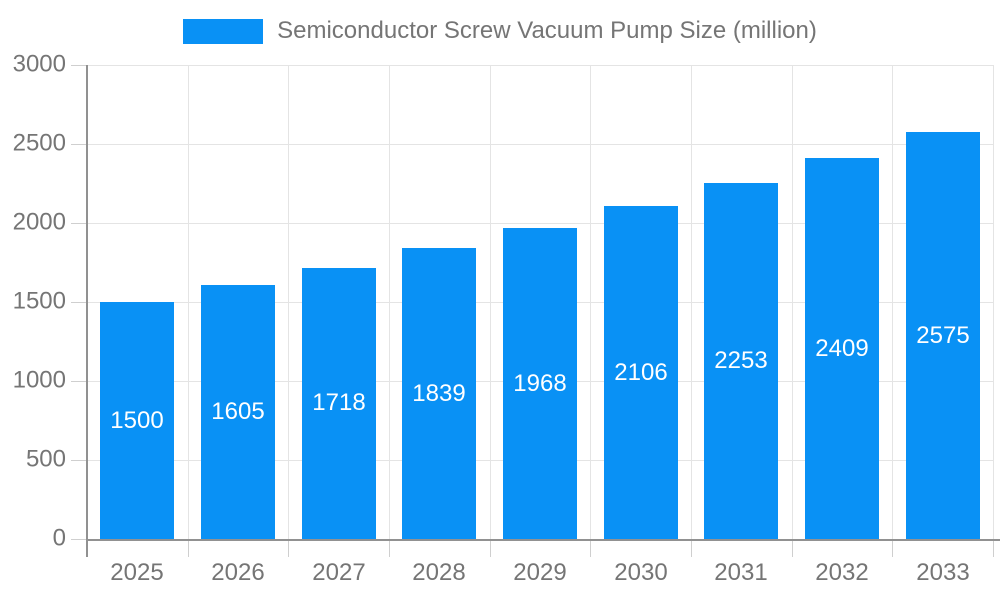  I want to click on x-axis-line, so click(543, 540).